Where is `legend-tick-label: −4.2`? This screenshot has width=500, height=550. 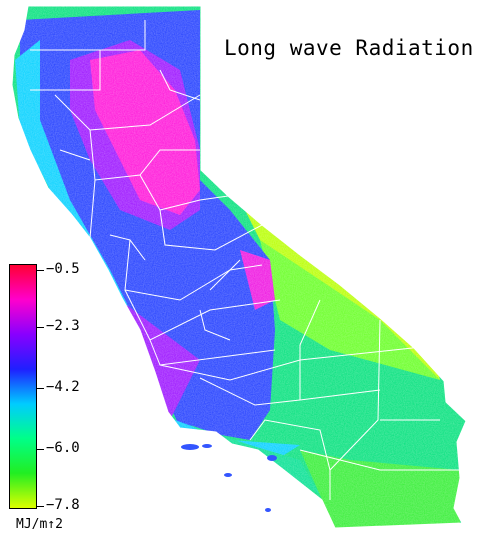
legend-tick-label: −4.2 is located at coordinates (63, 387).